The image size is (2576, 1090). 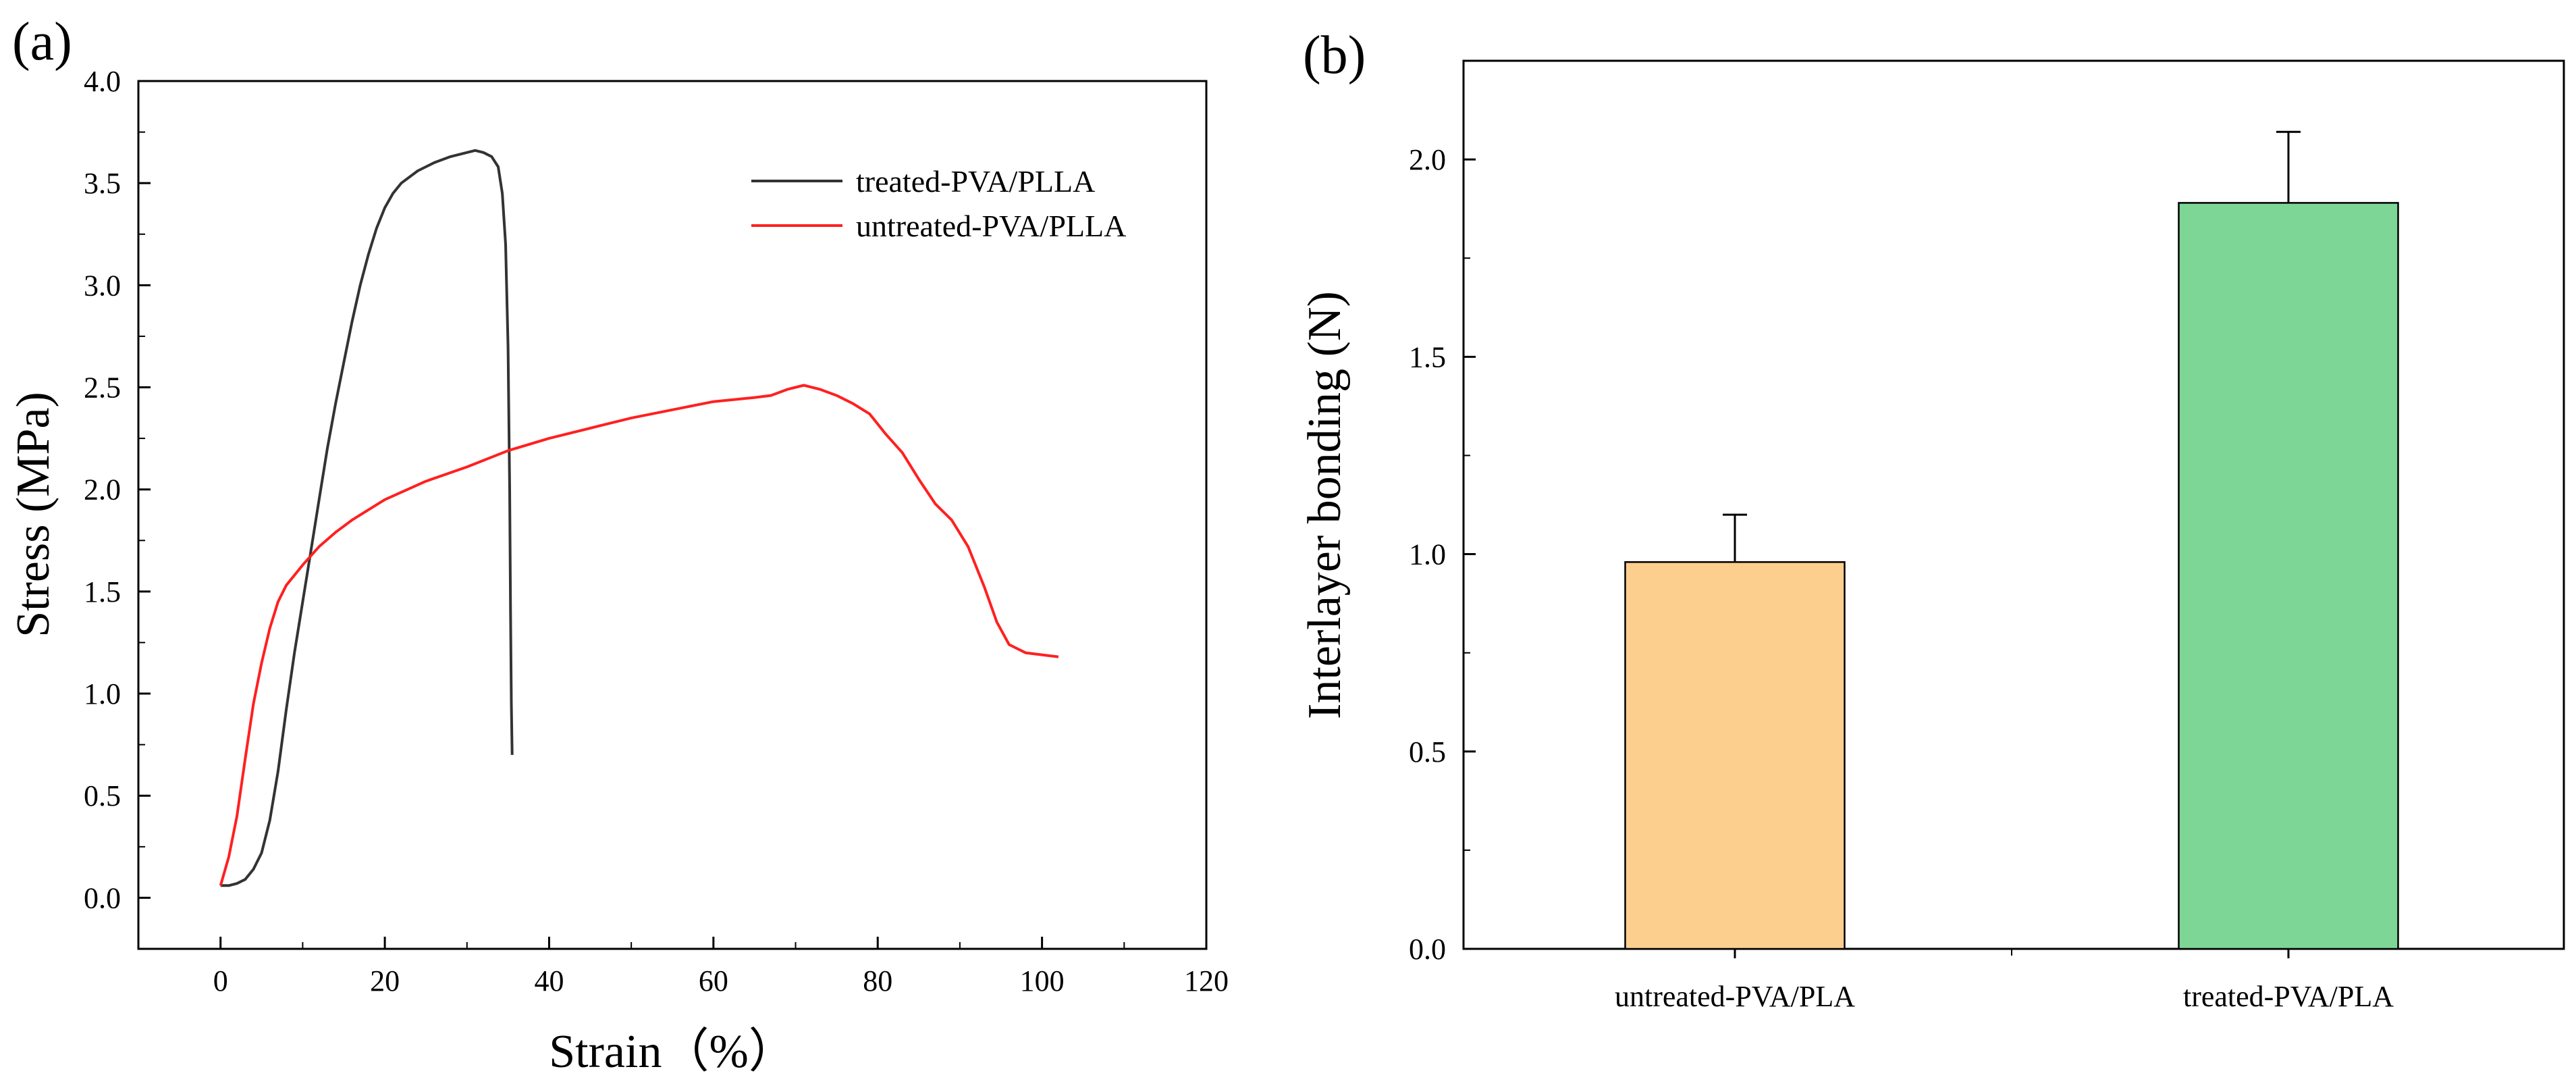 What do you see at coordinates (1043, 980) in the screenshot?
I see `x-tick-label: 100` at bounding box center [1043, 980].